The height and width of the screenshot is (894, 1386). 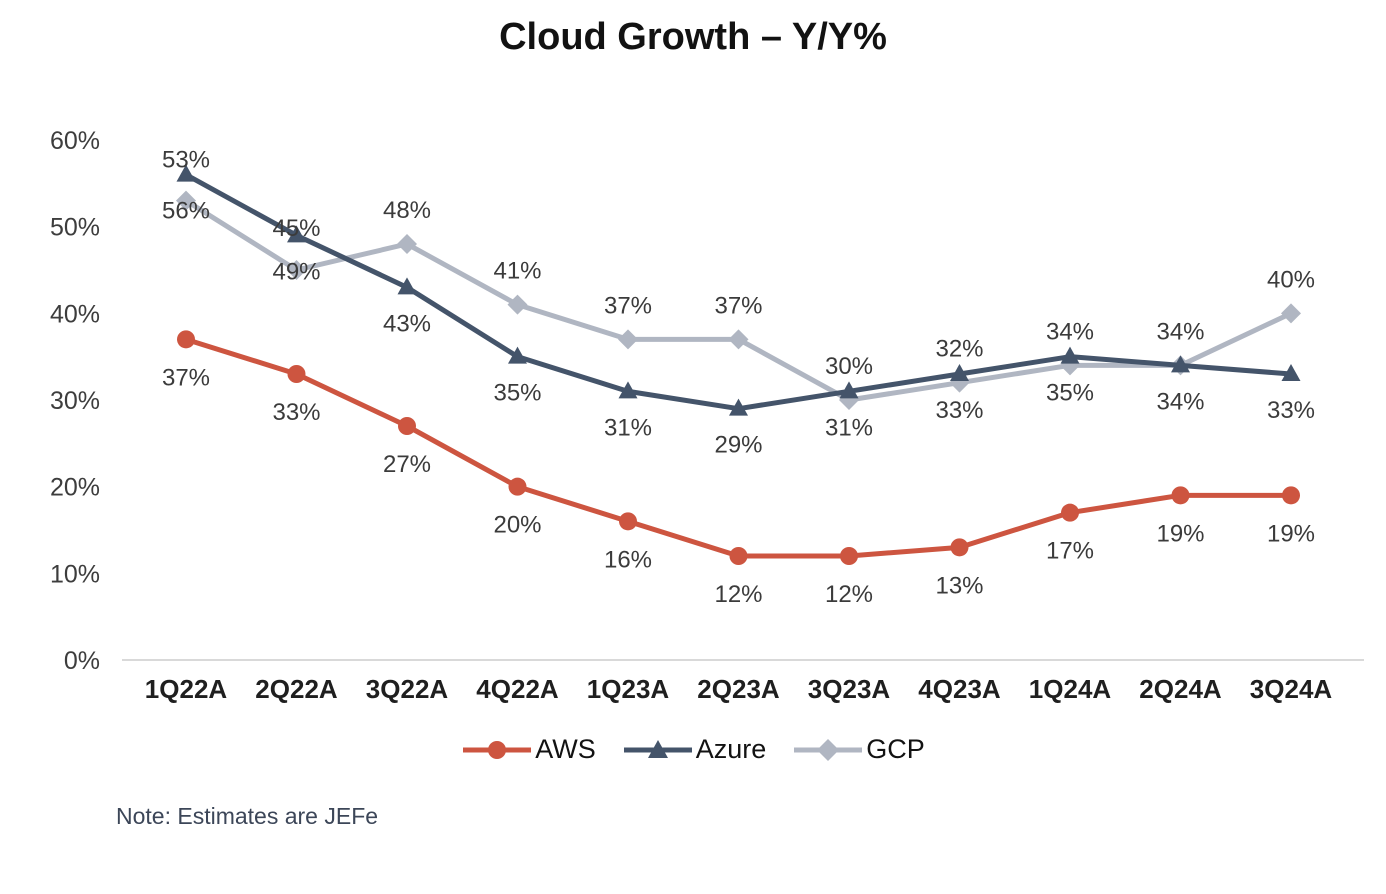 What do you see at coordinates (296, 412) in the screenshot?
I see `aws-value-label: 33%` at bounding box center [296, 412].